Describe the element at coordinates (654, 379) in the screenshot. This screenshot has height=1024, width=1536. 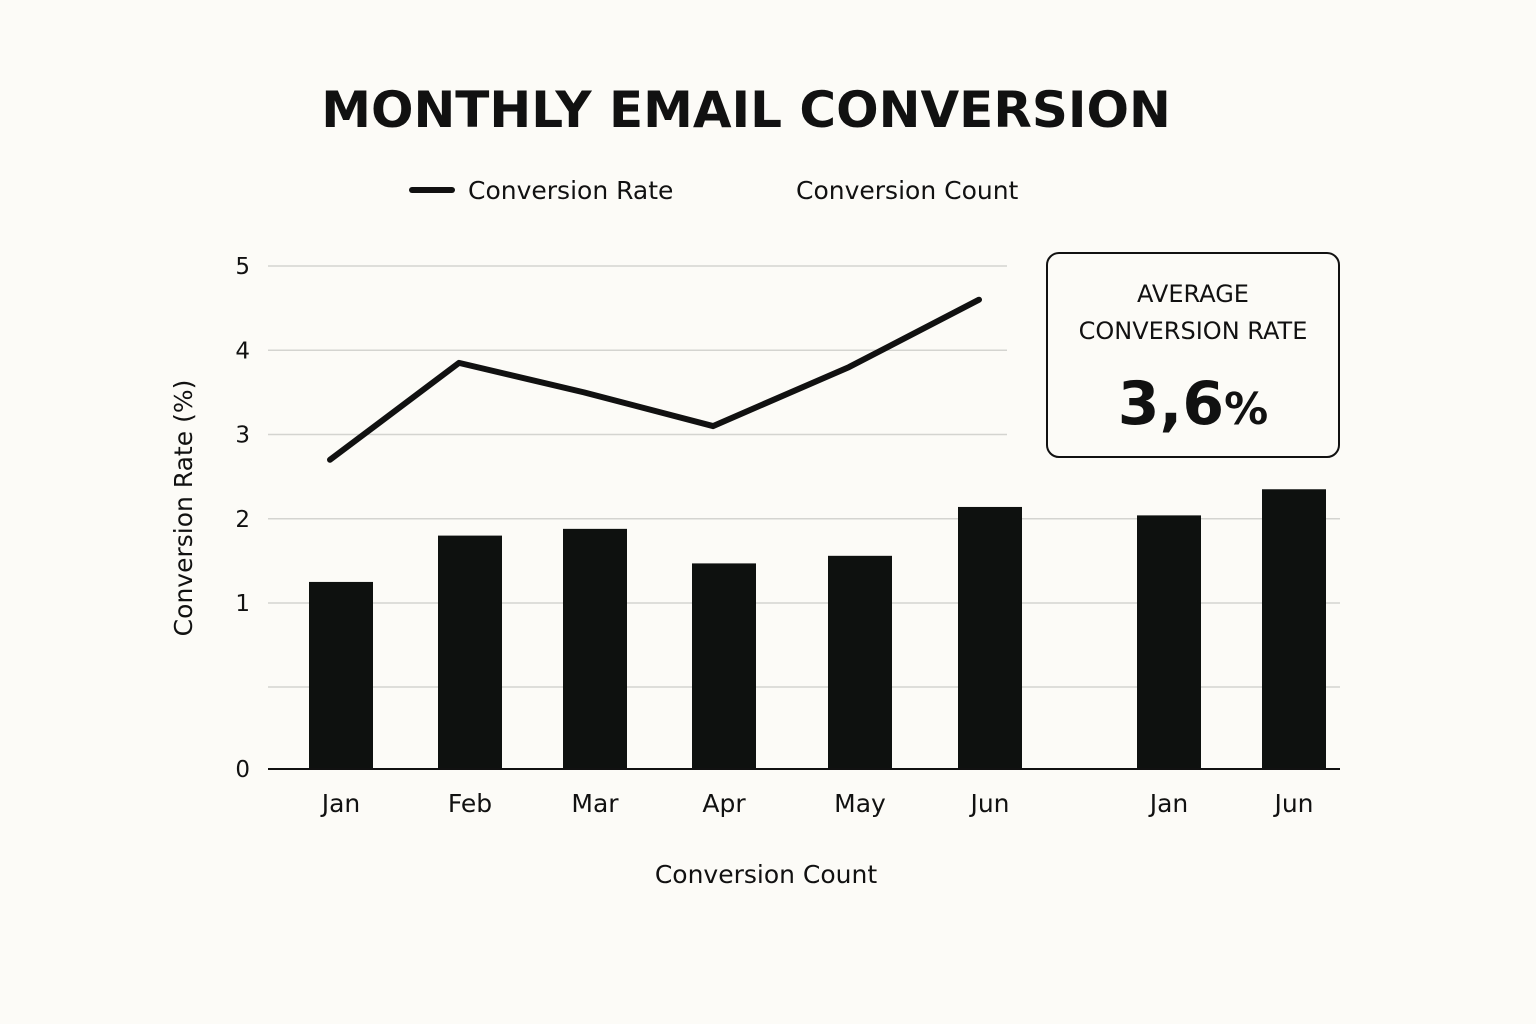
I see `conversion-rate-line` at that location.